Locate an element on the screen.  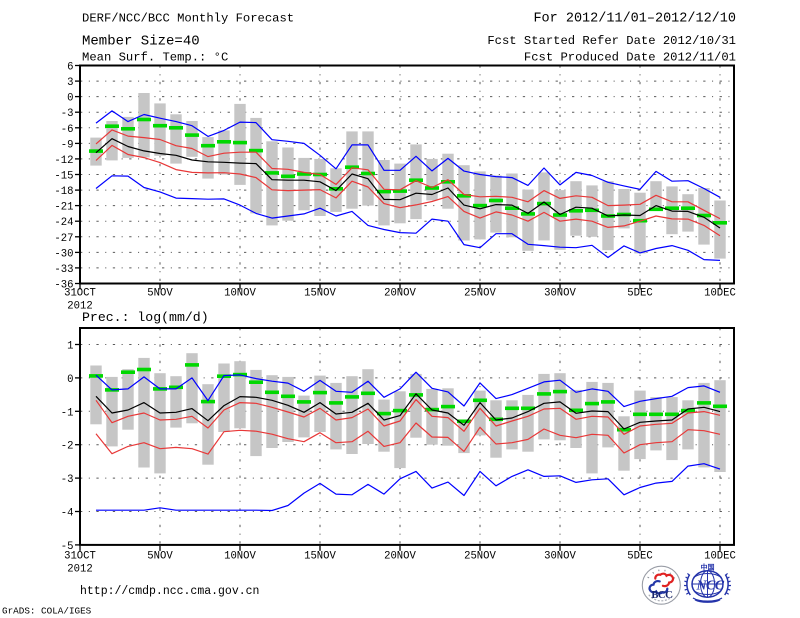
svg-text: GrADS: COLA/IGES is located at coordinates (47, 611).